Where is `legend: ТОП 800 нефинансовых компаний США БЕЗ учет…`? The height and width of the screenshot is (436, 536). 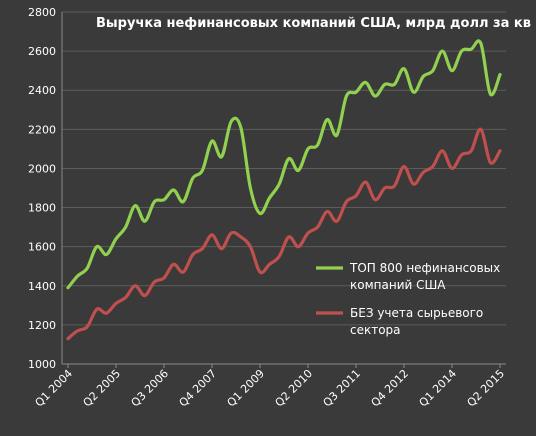
legend: ТОП 800 нефинансовых компаний США БЕЗ учет… is located at coordinates (408, 299).